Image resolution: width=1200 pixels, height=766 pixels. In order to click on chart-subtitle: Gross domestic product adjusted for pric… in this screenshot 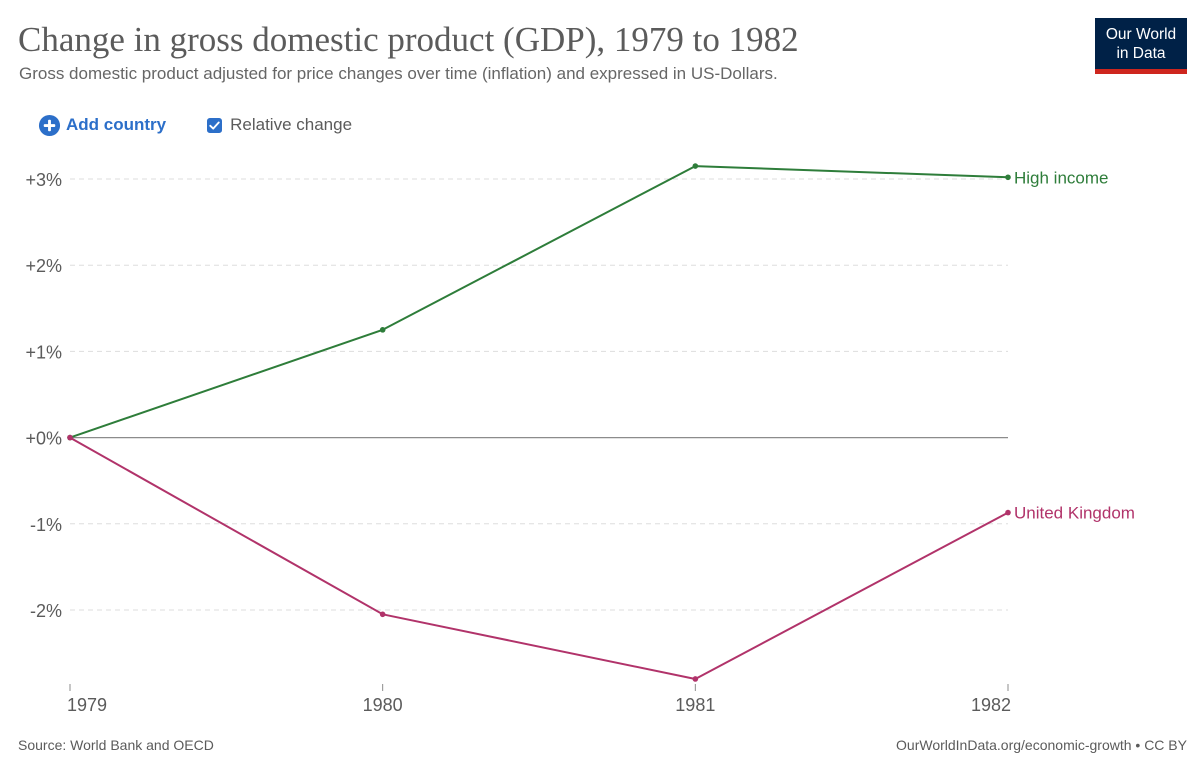, I will do `click(398, 73)`.